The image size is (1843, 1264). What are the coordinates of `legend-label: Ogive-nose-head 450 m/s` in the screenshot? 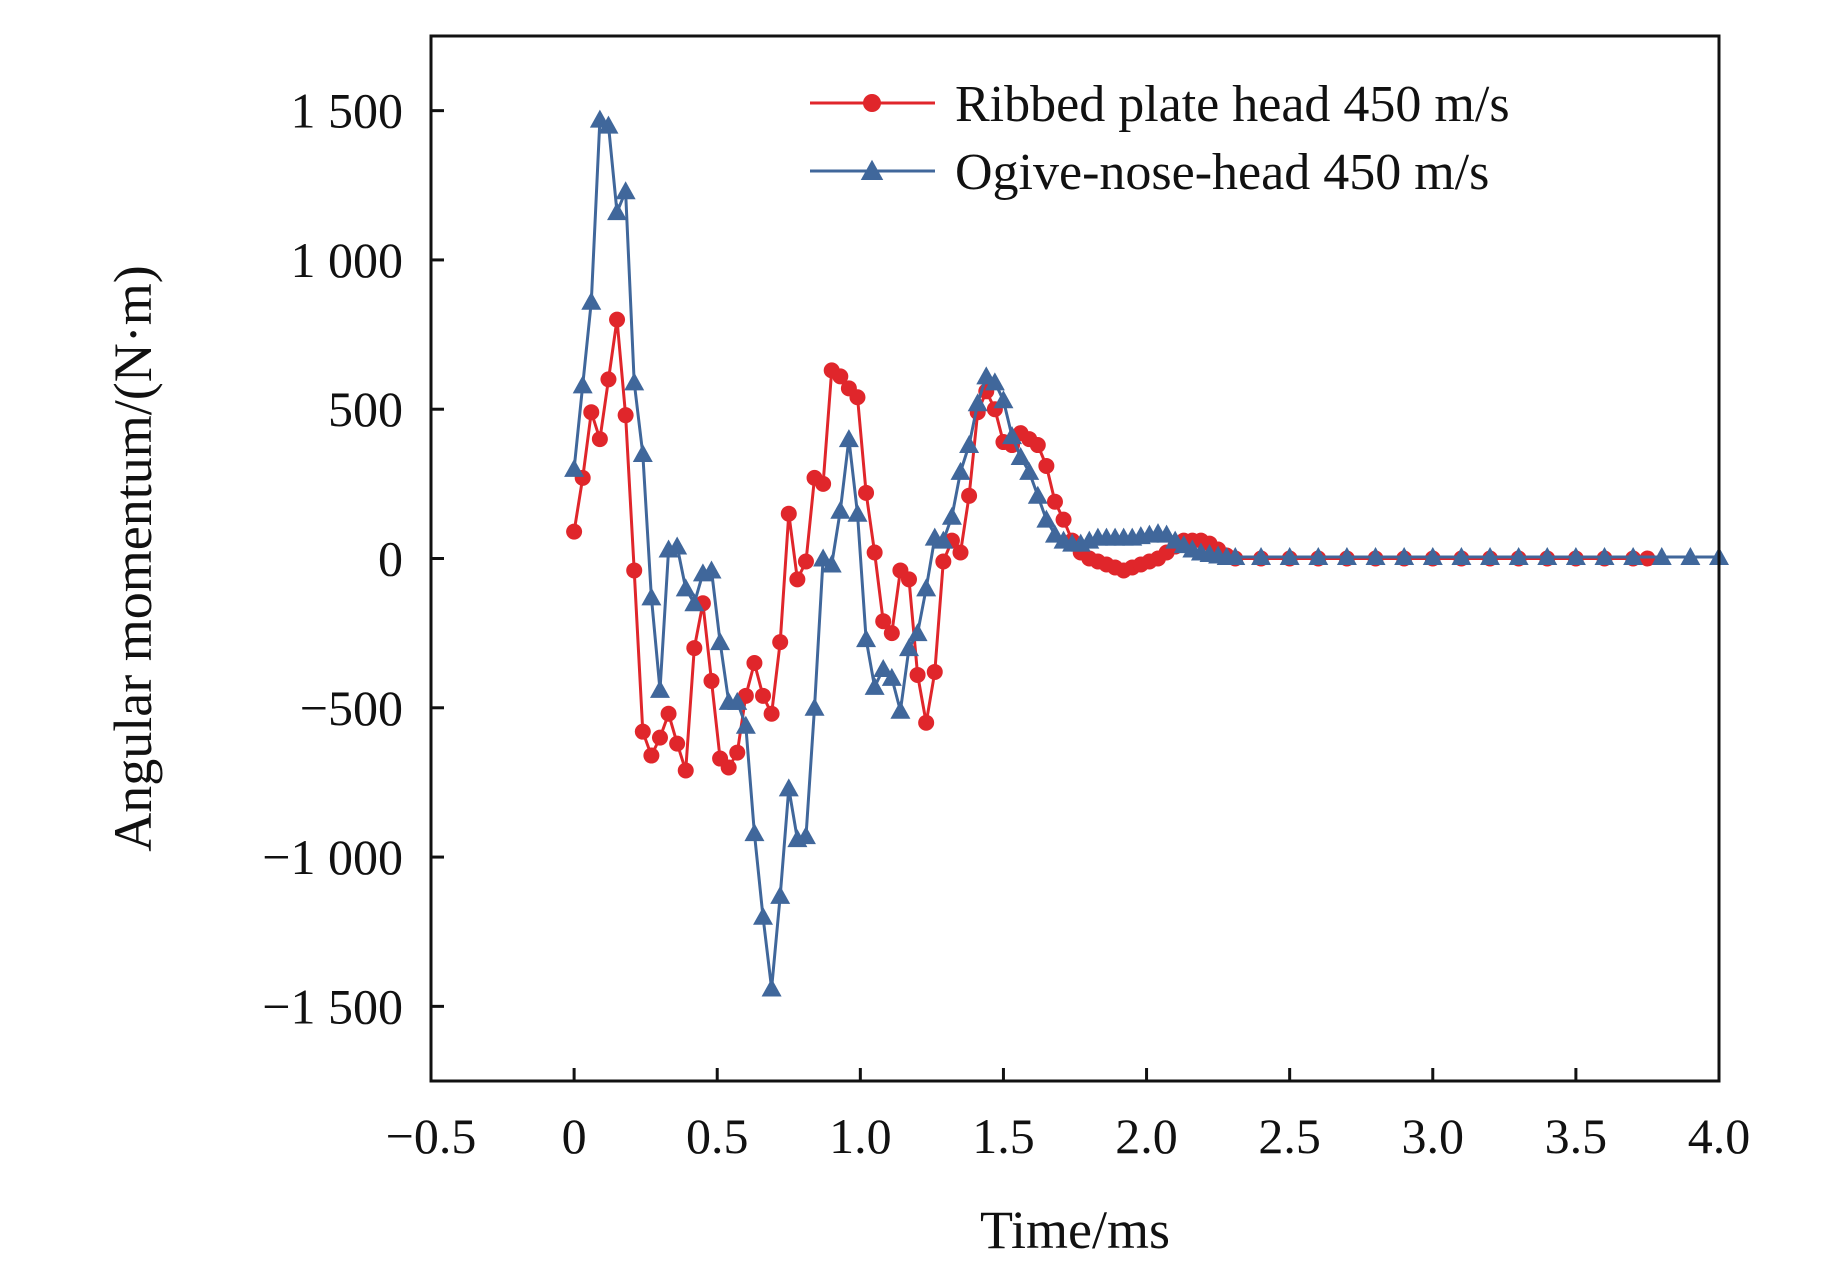 It's located at (1222, 172).